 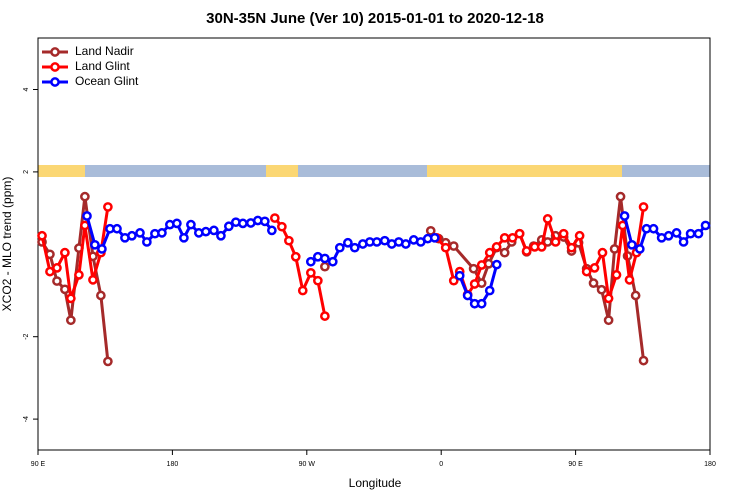 What do you see at coordinates (26, 336) in the screenshot?
I see `y-tick-label: -2` at bounding box center [26, 336].